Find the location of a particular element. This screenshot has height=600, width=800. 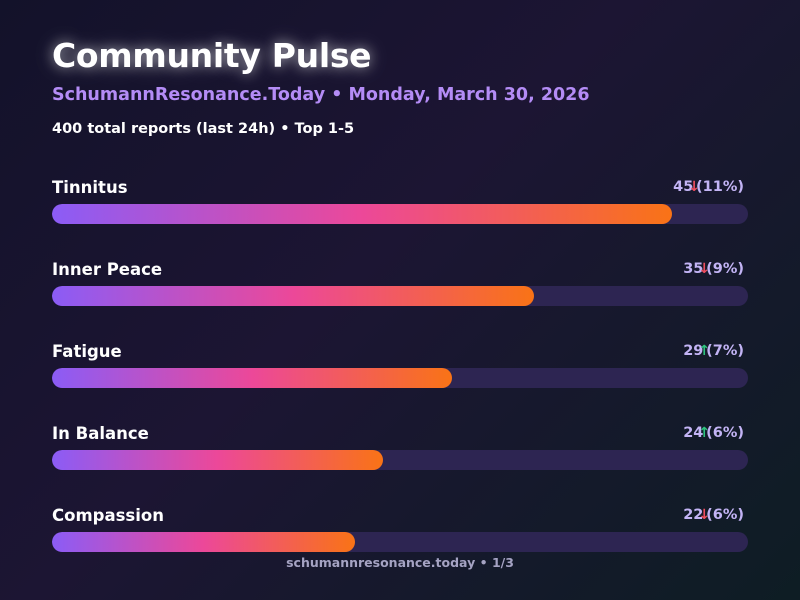

bar-value-label: 45↓(11%) is located at coordinates (708, 187).